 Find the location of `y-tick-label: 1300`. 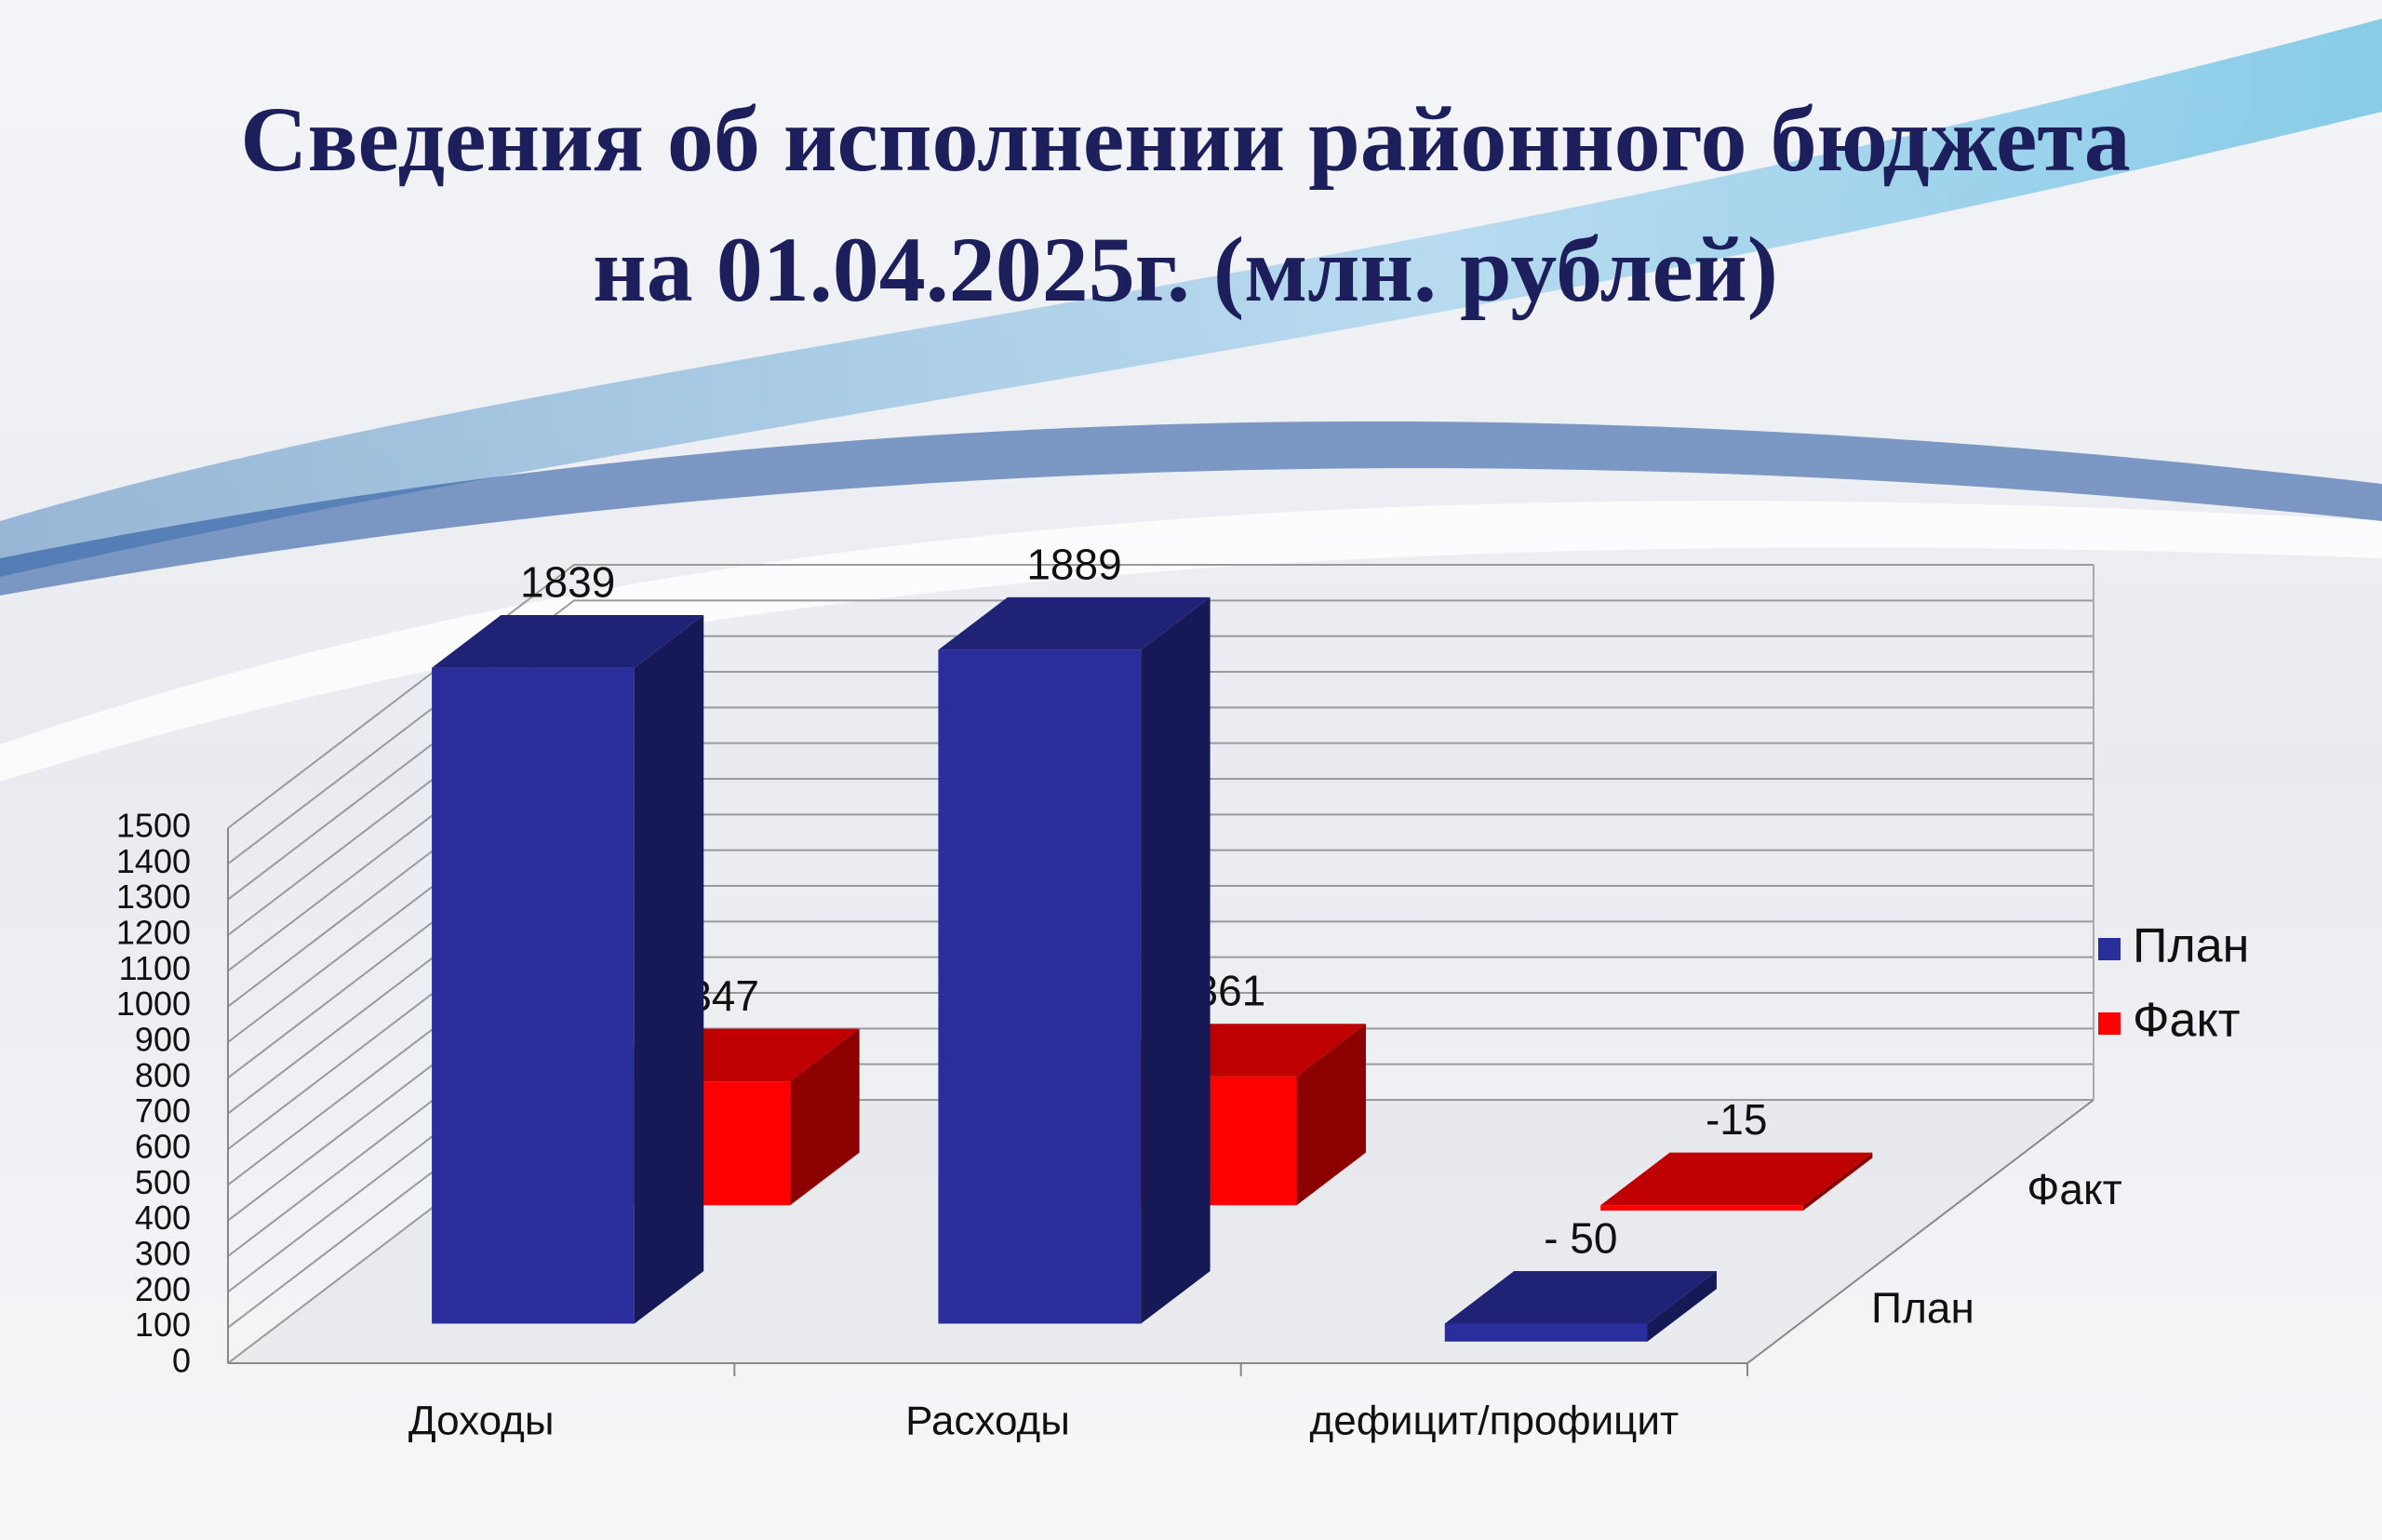

y-tick-label: 1300 is located at coordinates (153, 896).